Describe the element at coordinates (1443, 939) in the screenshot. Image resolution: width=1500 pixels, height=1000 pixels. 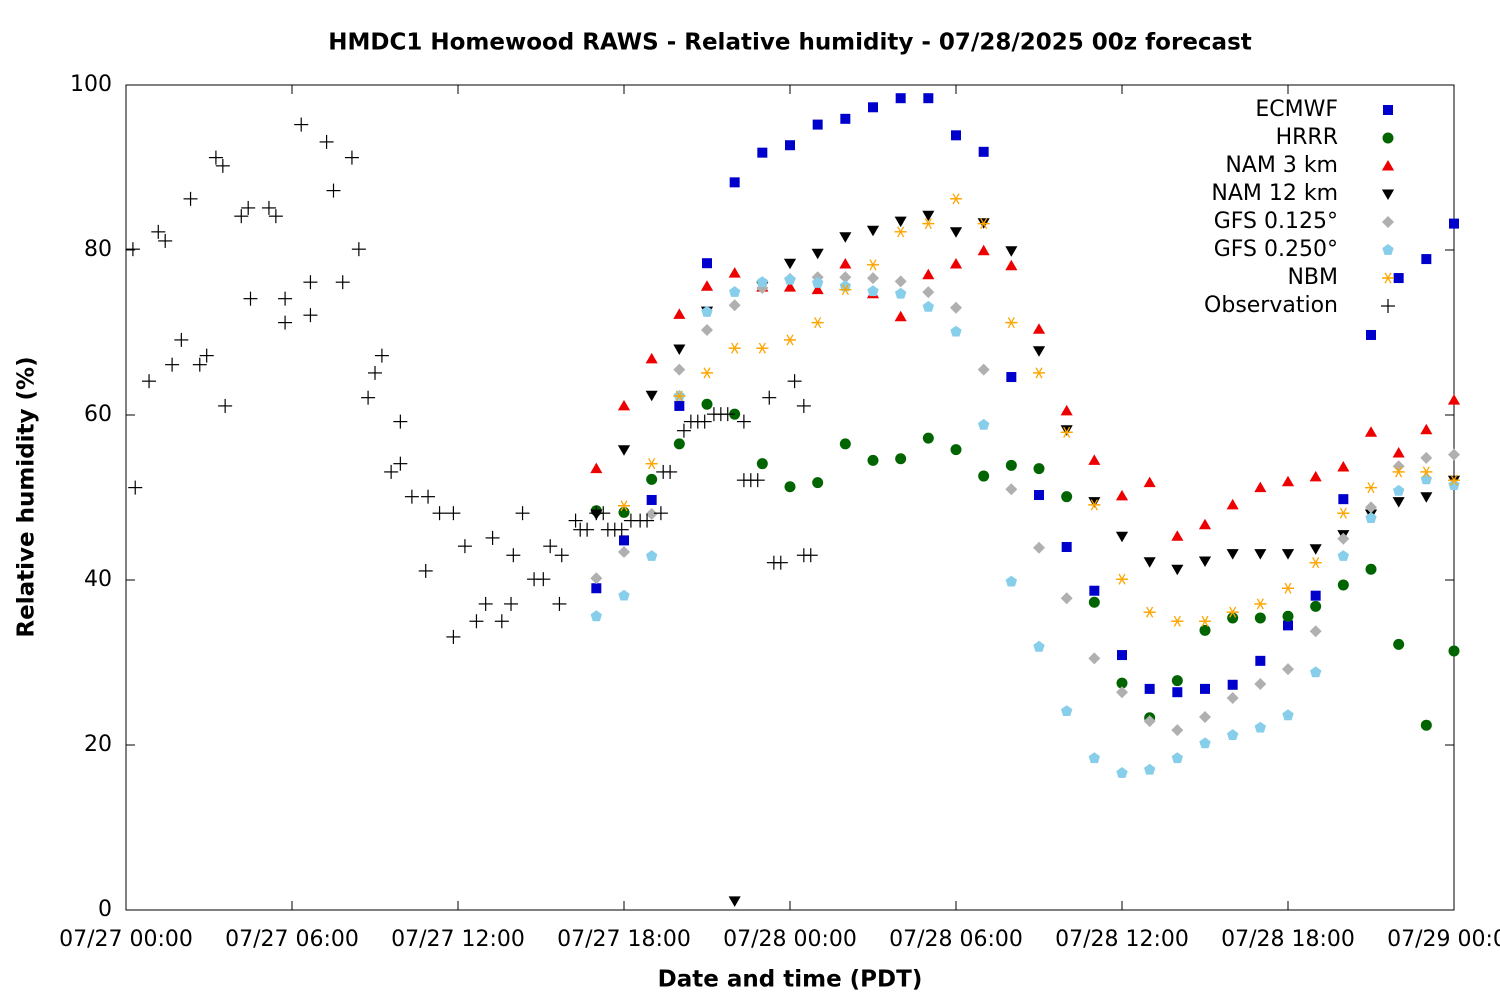
I see `x-tick-label: 07/29 00:00` at that location.